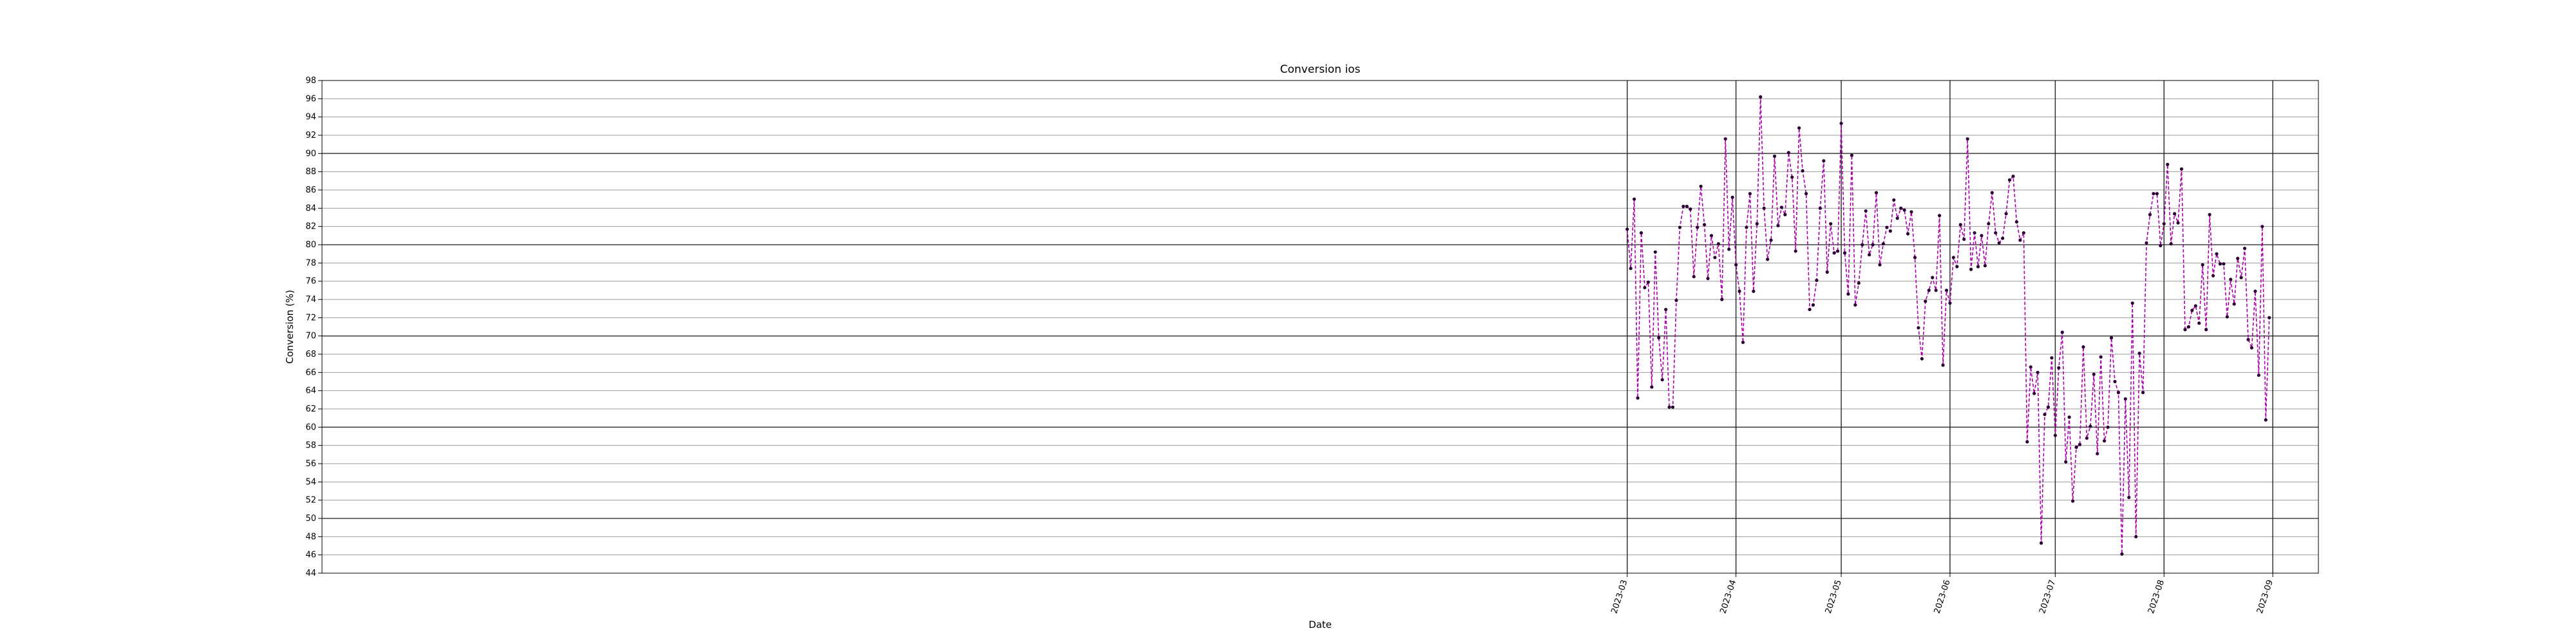 This screenshot has height=644, width=2576. What do you see at coordinates (310, 354) in the screenshot?
I see `y-tick-label: 68` at bounding box center [310, 354].